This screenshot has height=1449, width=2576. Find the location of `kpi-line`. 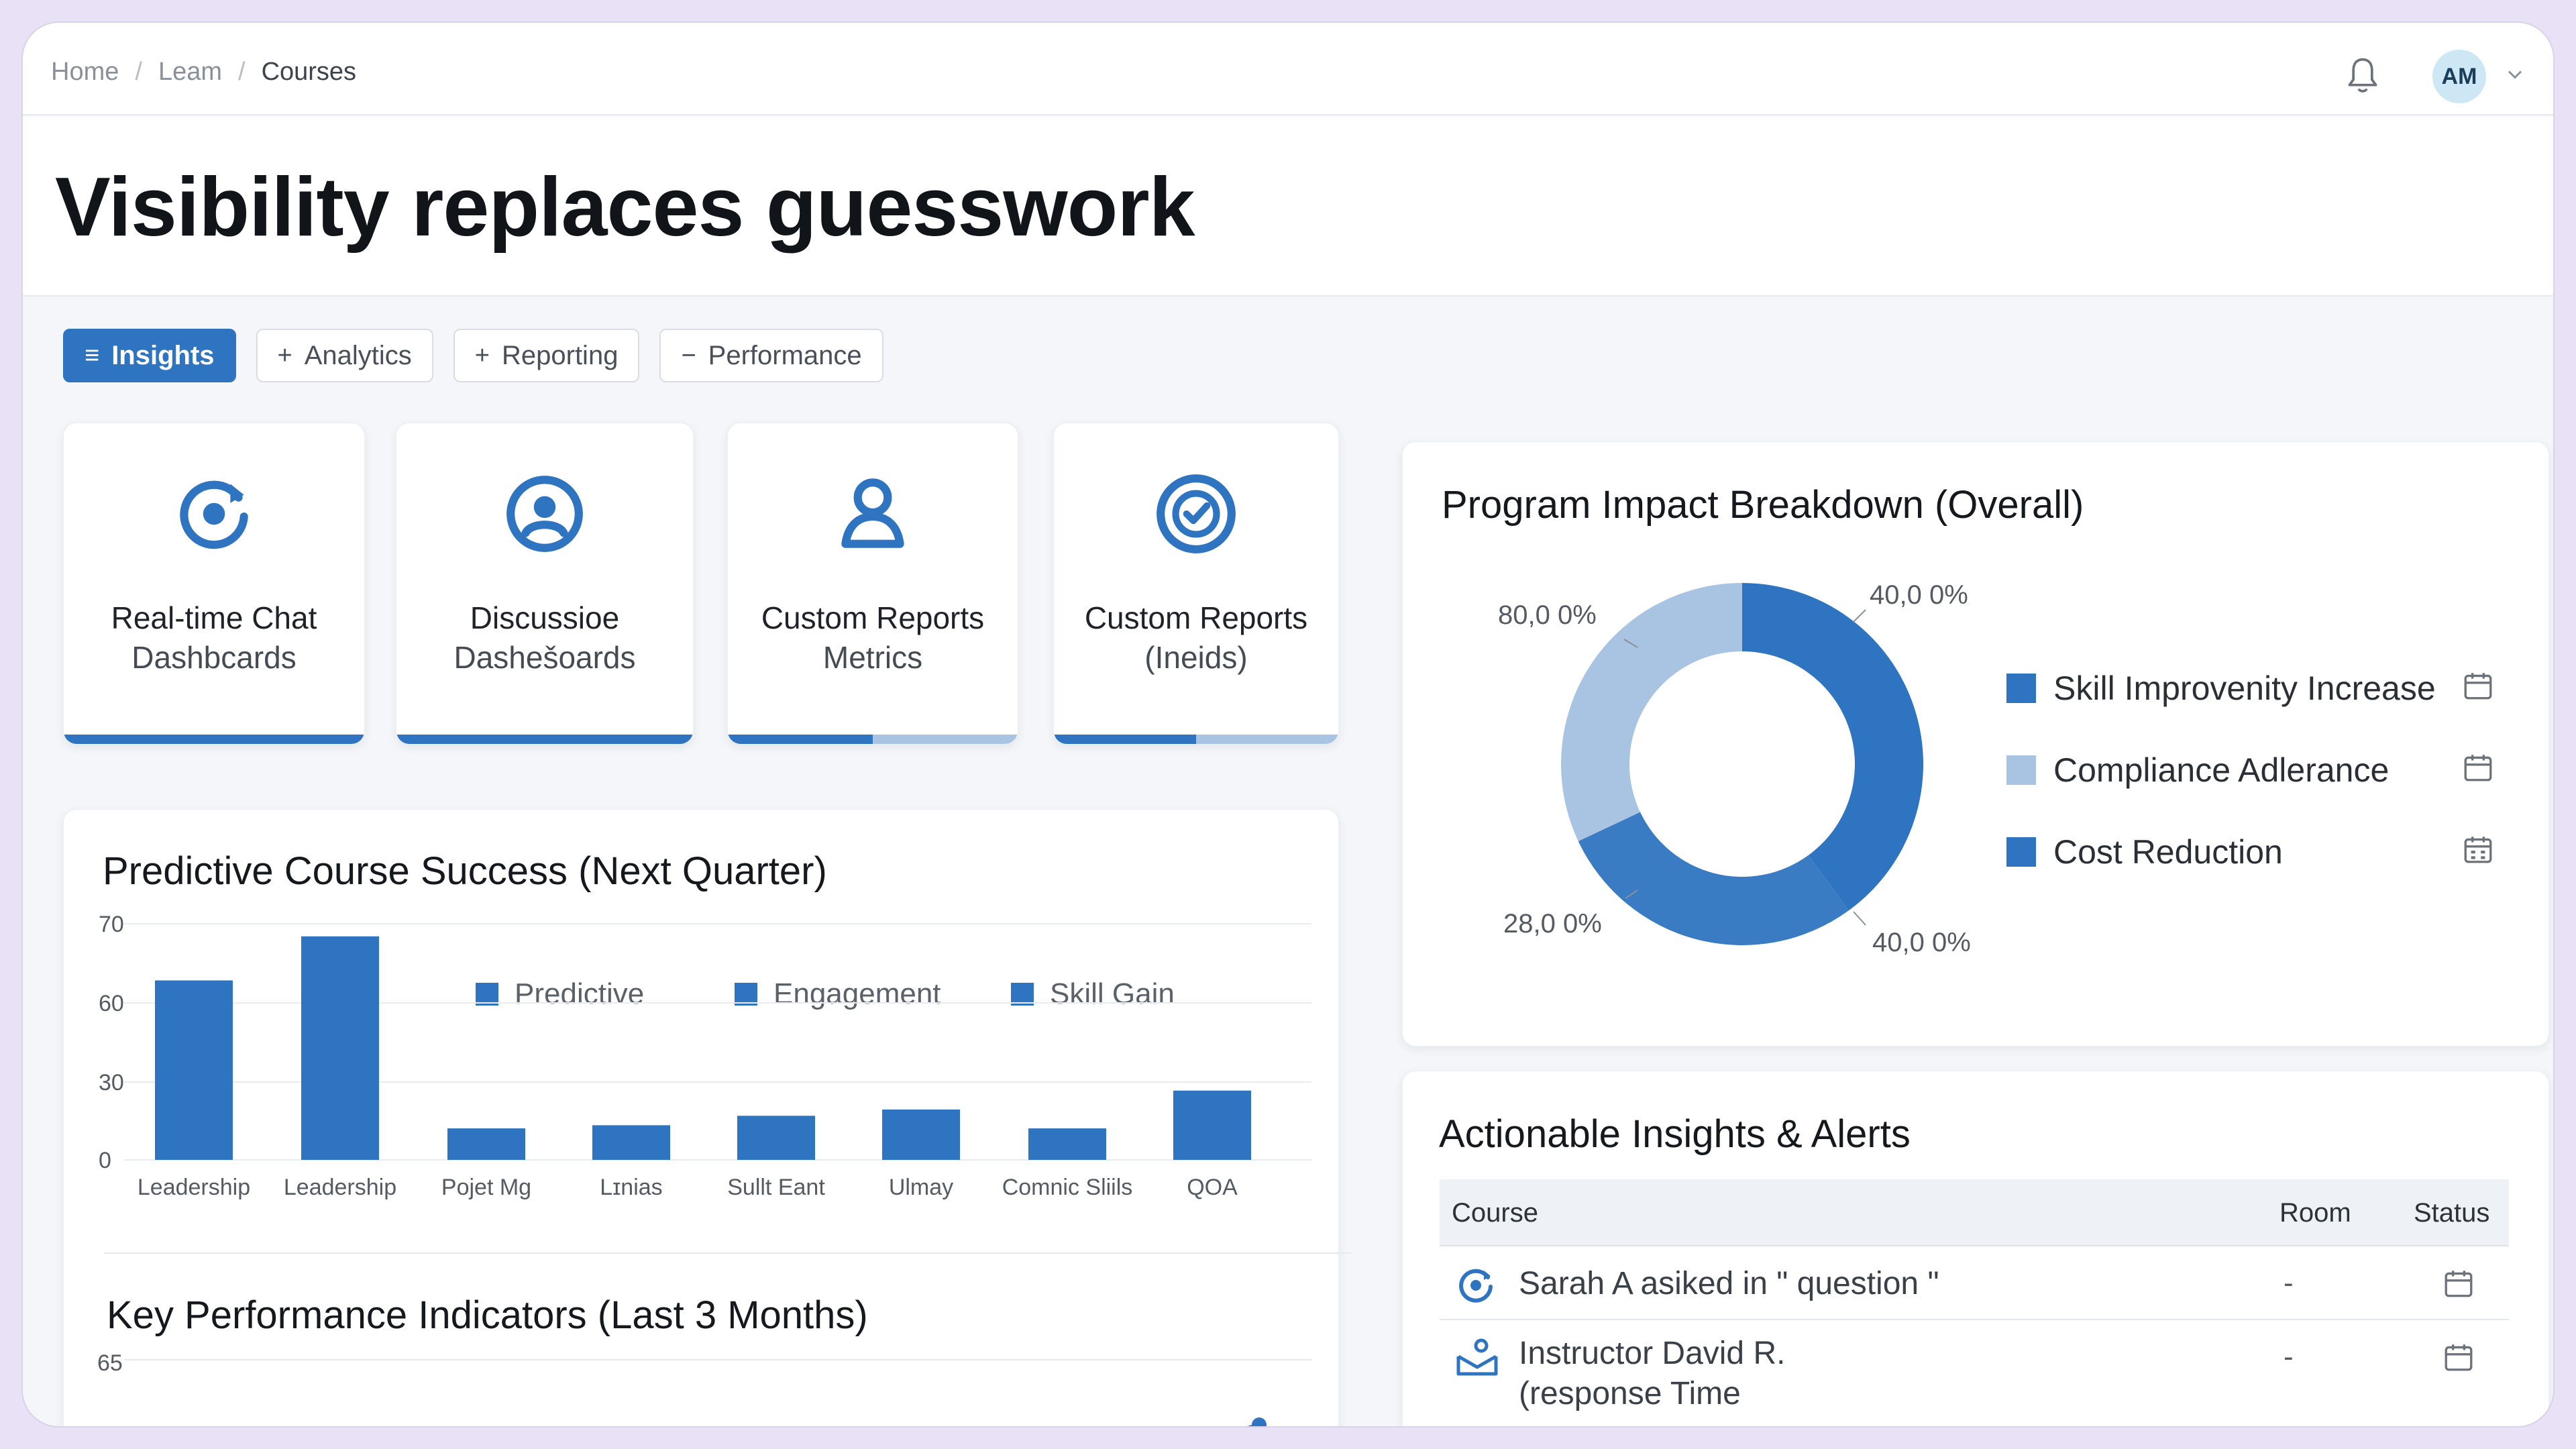

kpi-line is located at coordinates (1252, 1424).